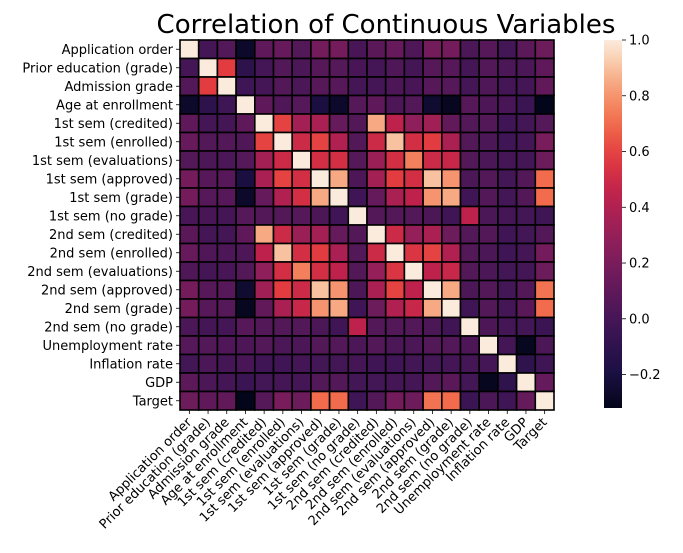  What do you see at coordinates (113, 142) in the screenshot?
I see `y-tick-label: 1st sem (enrolled)` at bounding box center [113, 142].